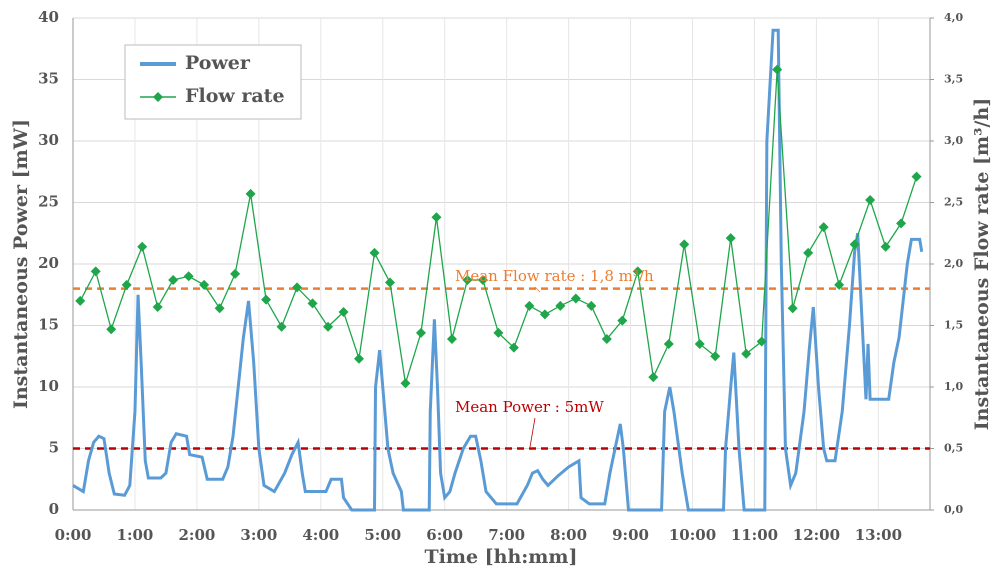 The image size is (999, 571). What do you see at coordinates (953, 263) in the screenshot?
I see `y2-tick-label: 2,0` at bounding box center [953, 263].